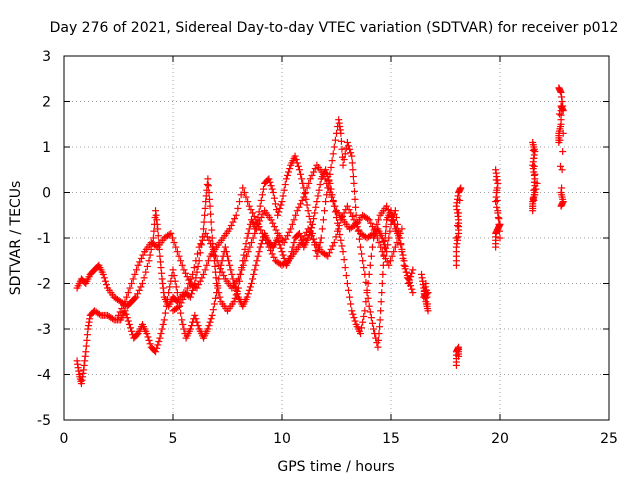 The height and width of the screenshot is (480, 640). What do you see at coordinates (46, 148) in the screenshot?
I see `y-tick-label: 1` at bounding box center [46, 148].